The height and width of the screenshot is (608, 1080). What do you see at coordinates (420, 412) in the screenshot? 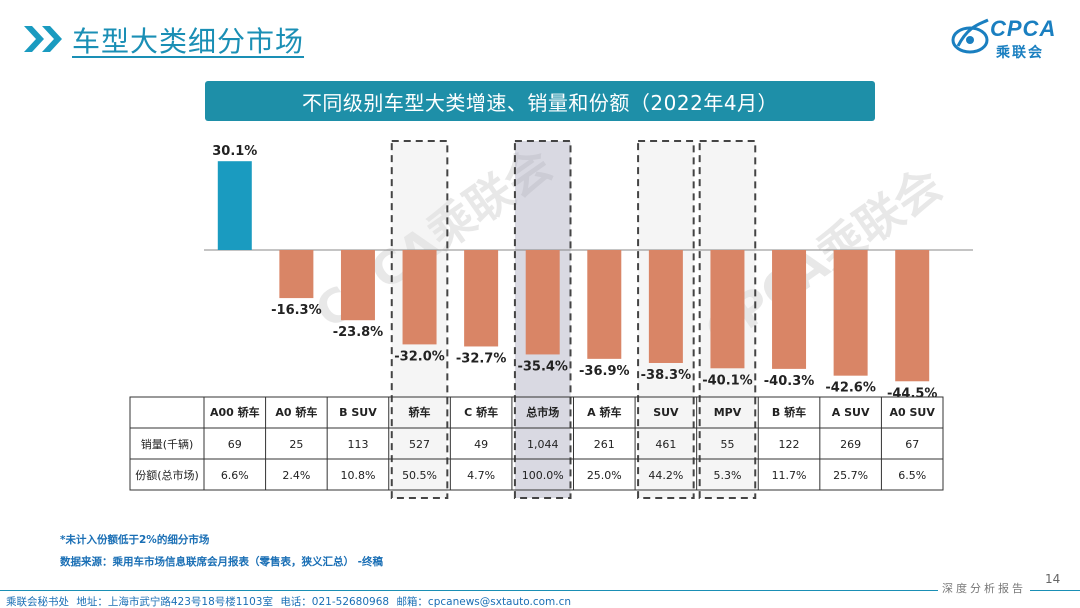
I see `table-category-header: 轿车` at bounding box center [420, 412].